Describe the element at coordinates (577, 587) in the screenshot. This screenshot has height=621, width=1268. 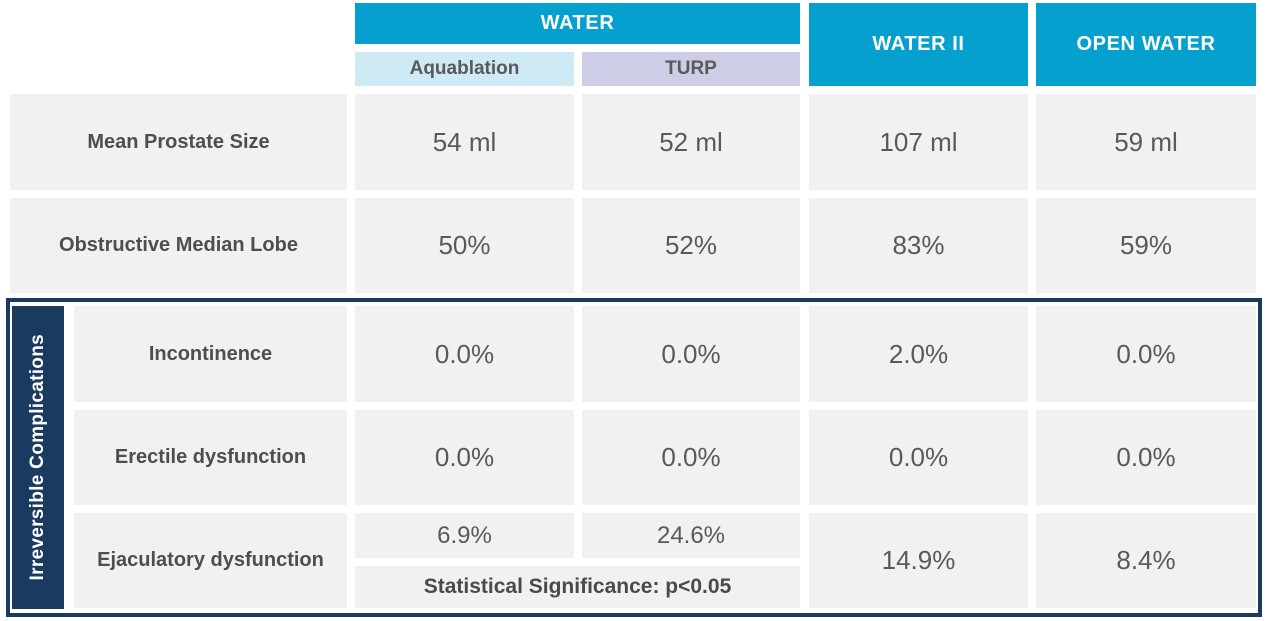
I see `statistical-significance-note: Statistical Significance: p<0.05` at that location.